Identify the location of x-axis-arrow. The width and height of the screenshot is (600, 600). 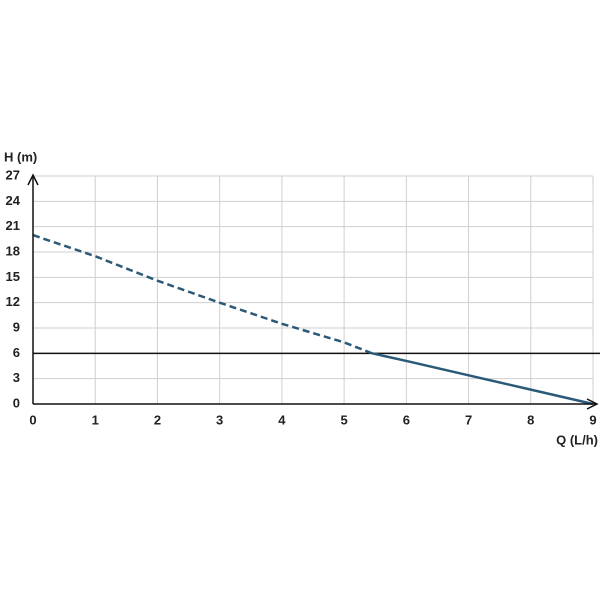
(592, 404).